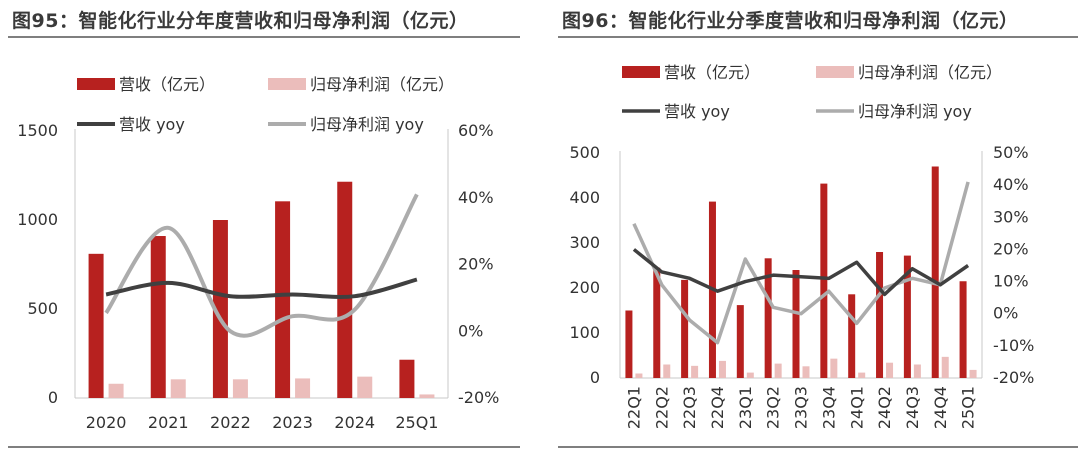 The height and width of the screenshot is (452, 1080). Describe the element at coordinates (773, 407) in the screenshot. I see `x-tick-label: 23Q2` at that location.